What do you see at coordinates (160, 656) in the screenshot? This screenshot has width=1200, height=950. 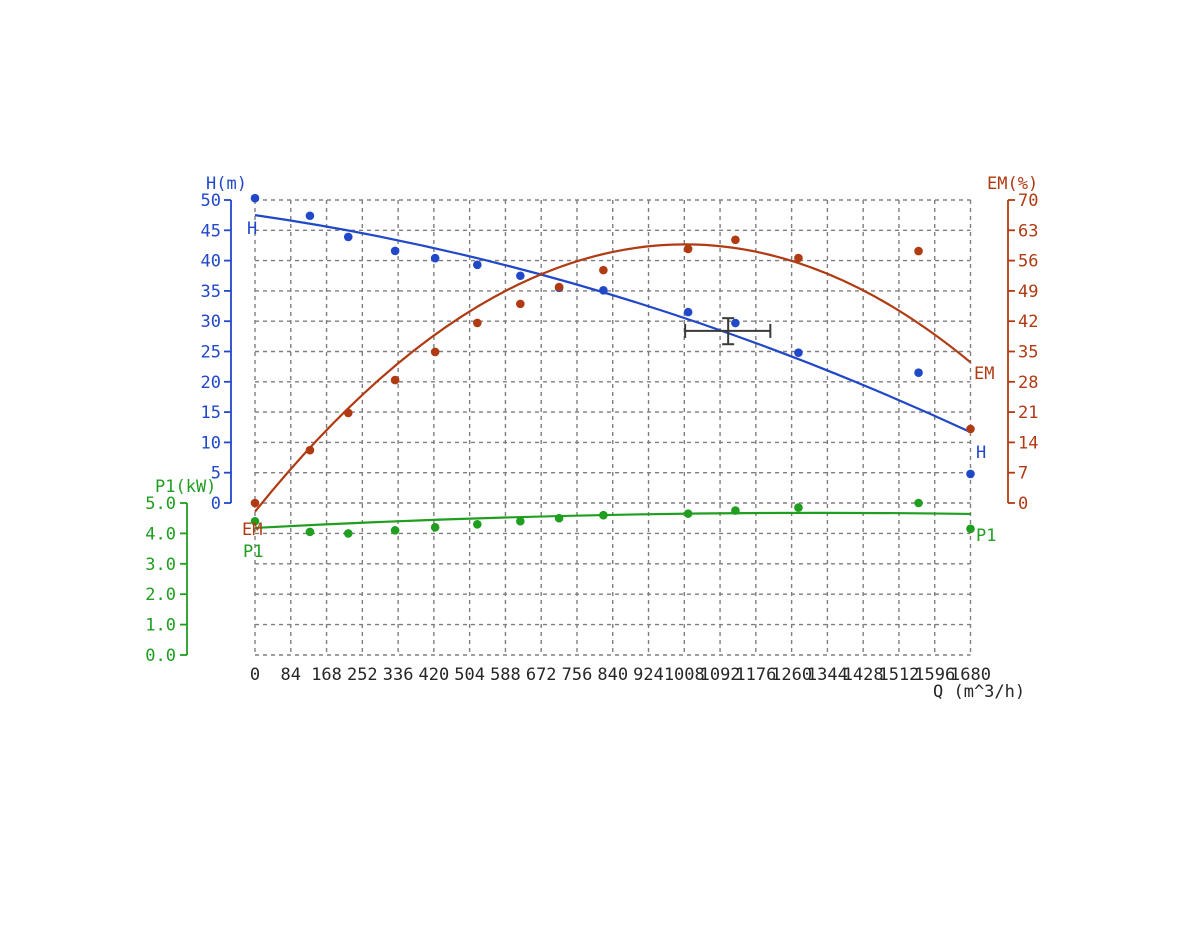 I see `p1-tick-label: 0.0` at bounding box center [160, 656].